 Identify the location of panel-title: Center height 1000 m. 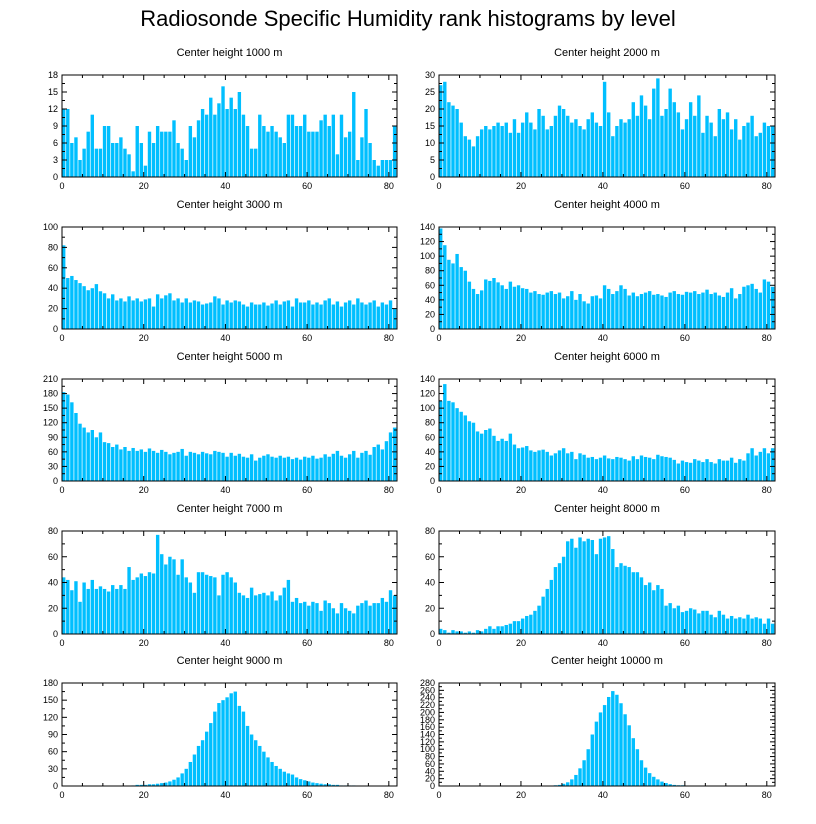
(230, 53).